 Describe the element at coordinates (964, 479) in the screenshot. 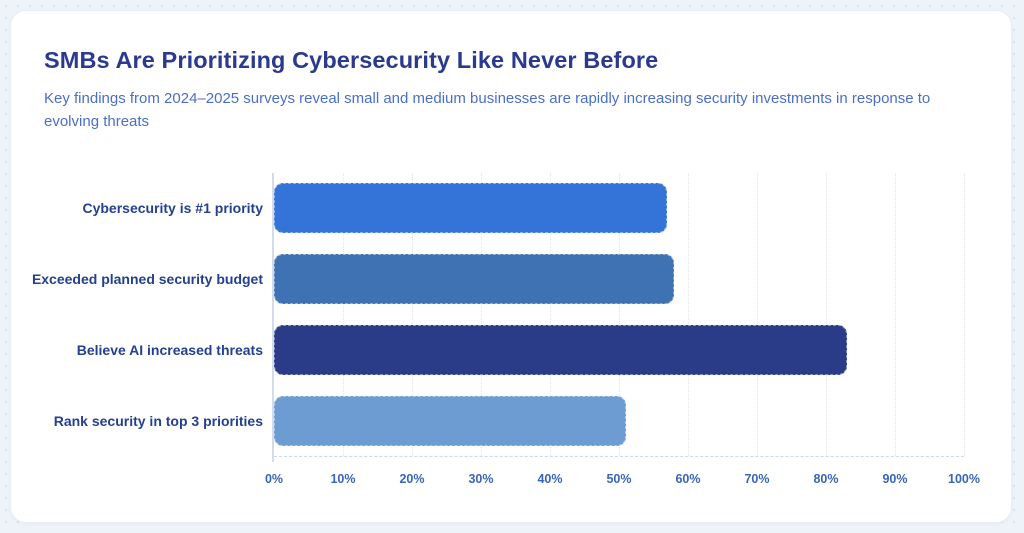

I see `x-tick-label: 100%` at that location.